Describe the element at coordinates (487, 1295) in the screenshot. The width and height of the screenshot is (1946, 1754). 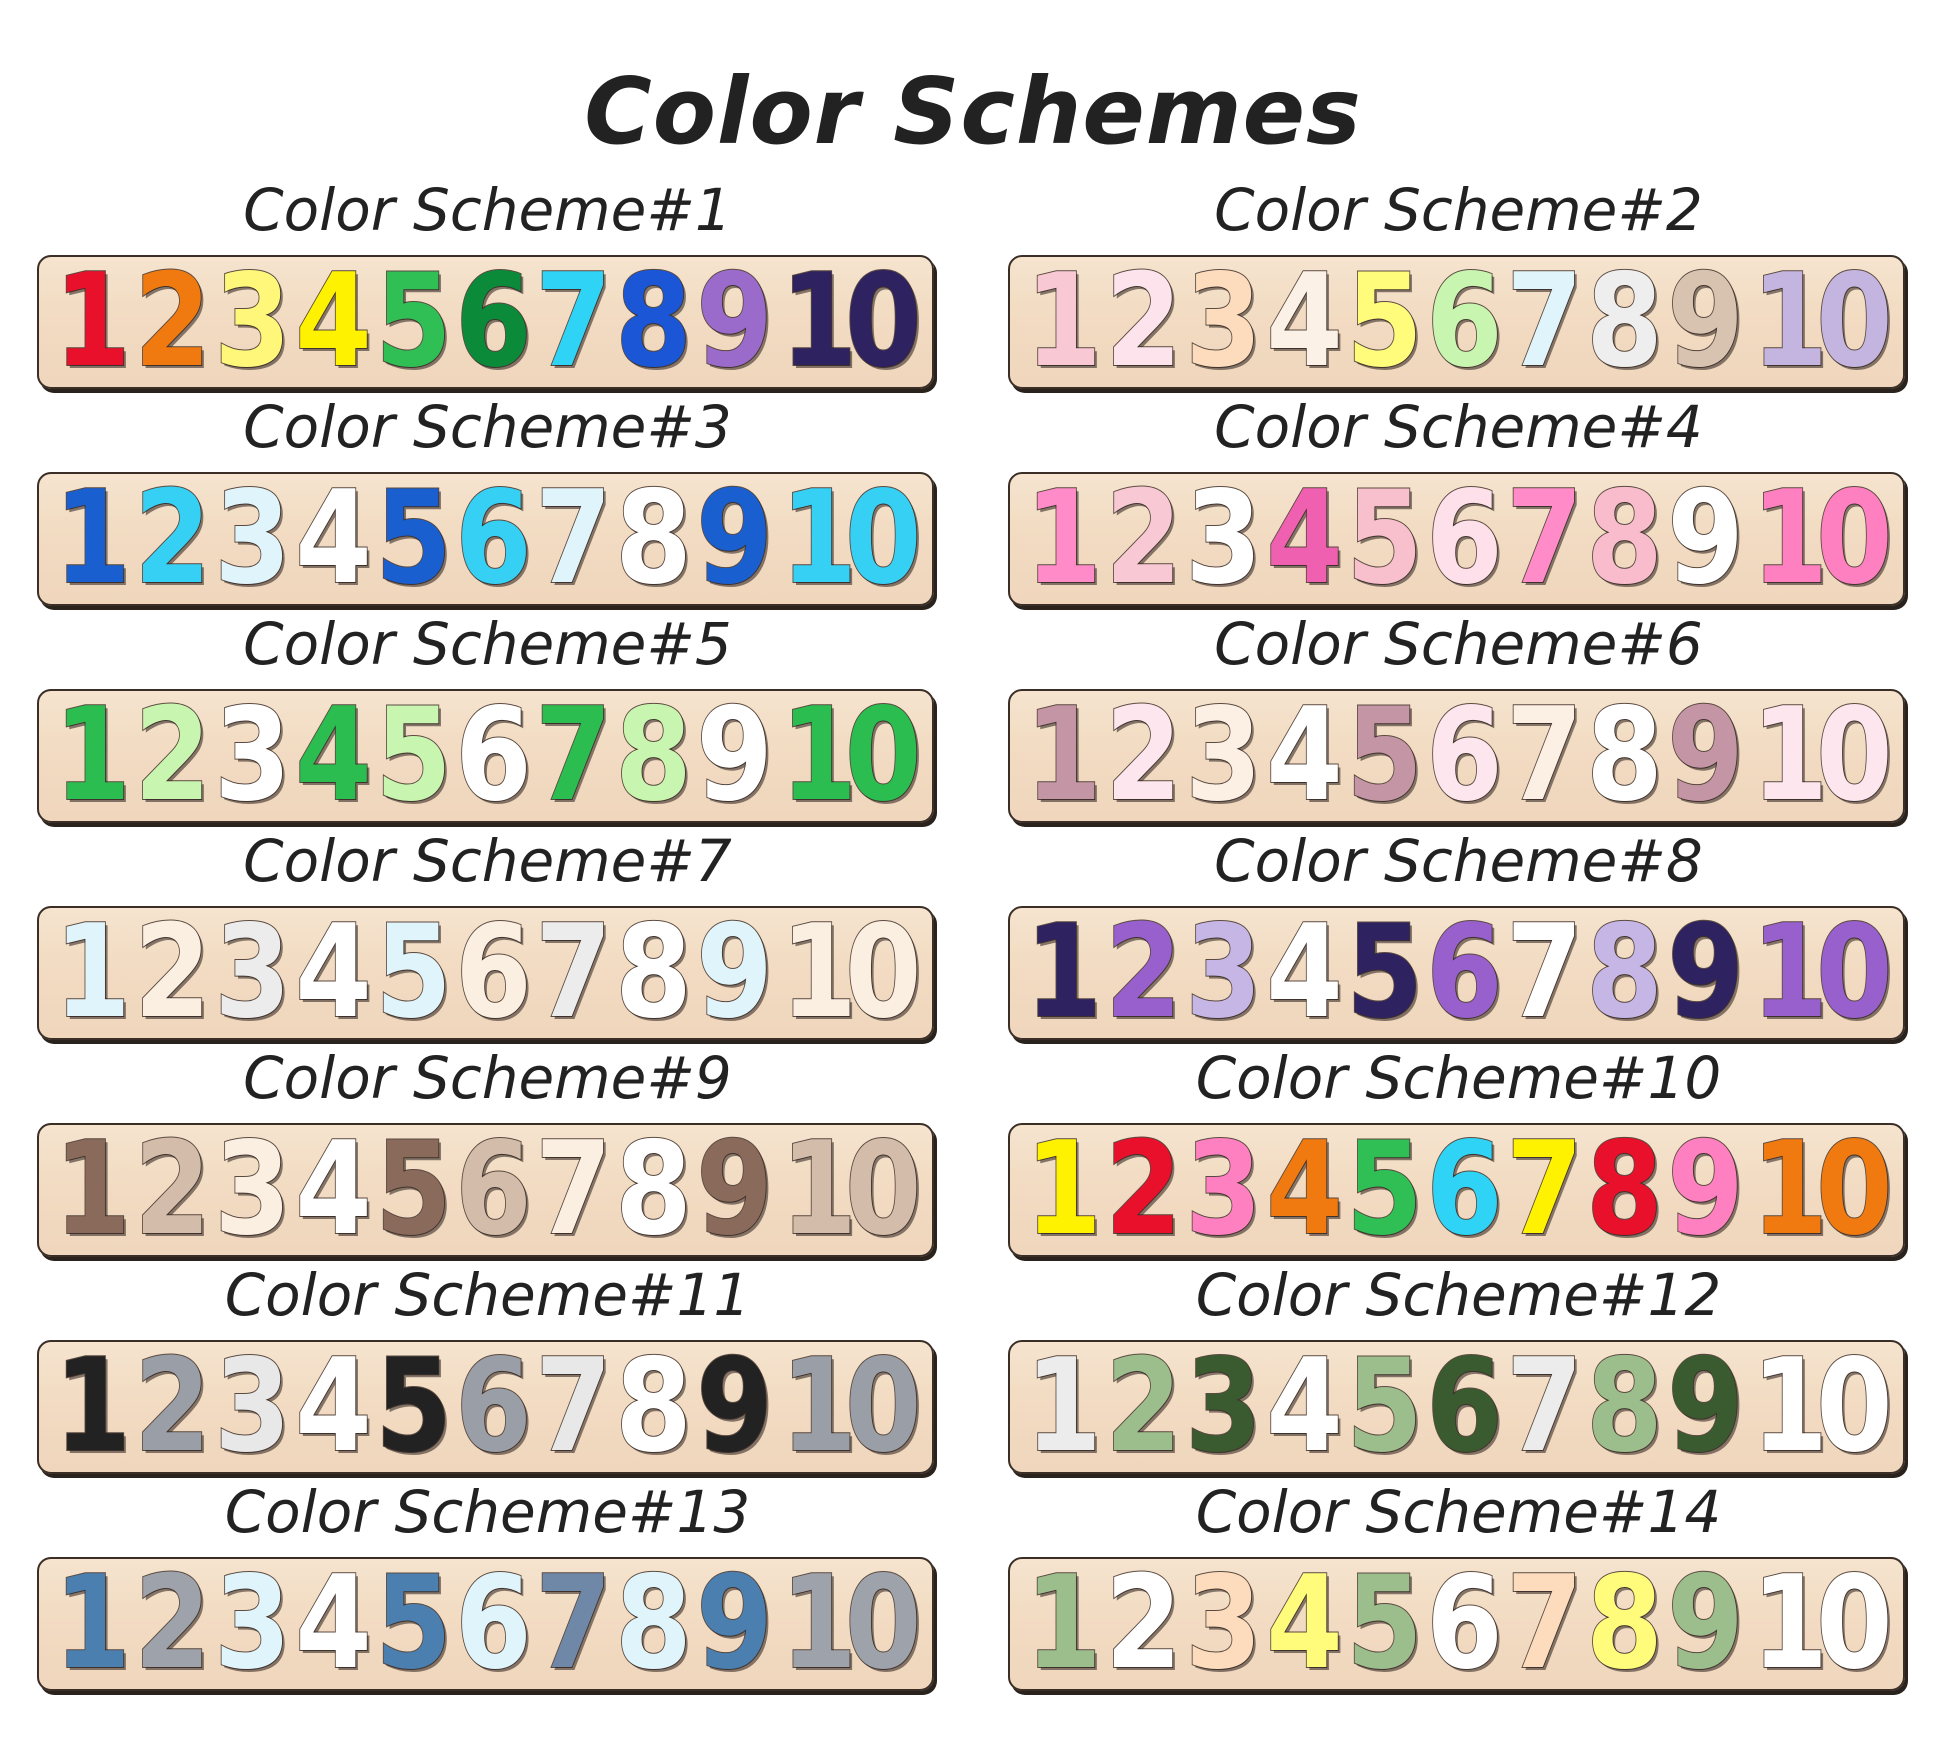
I see `scheme-label: Color Scheme#11` at that location.